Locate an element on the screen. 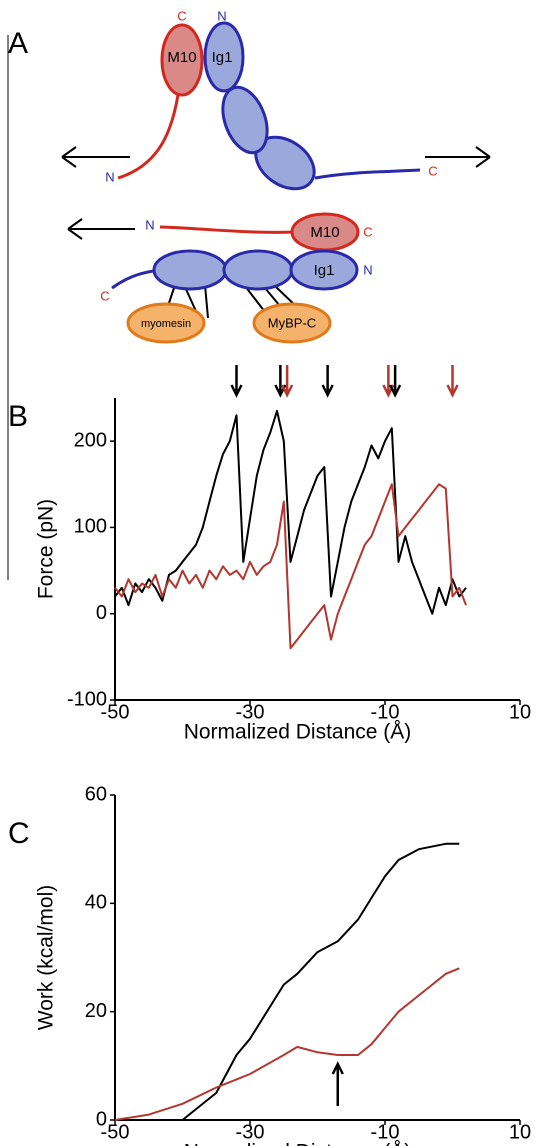 The height and width of the screenshot is (1146, 539). panel-label: A is located at coordinates (18, 43).